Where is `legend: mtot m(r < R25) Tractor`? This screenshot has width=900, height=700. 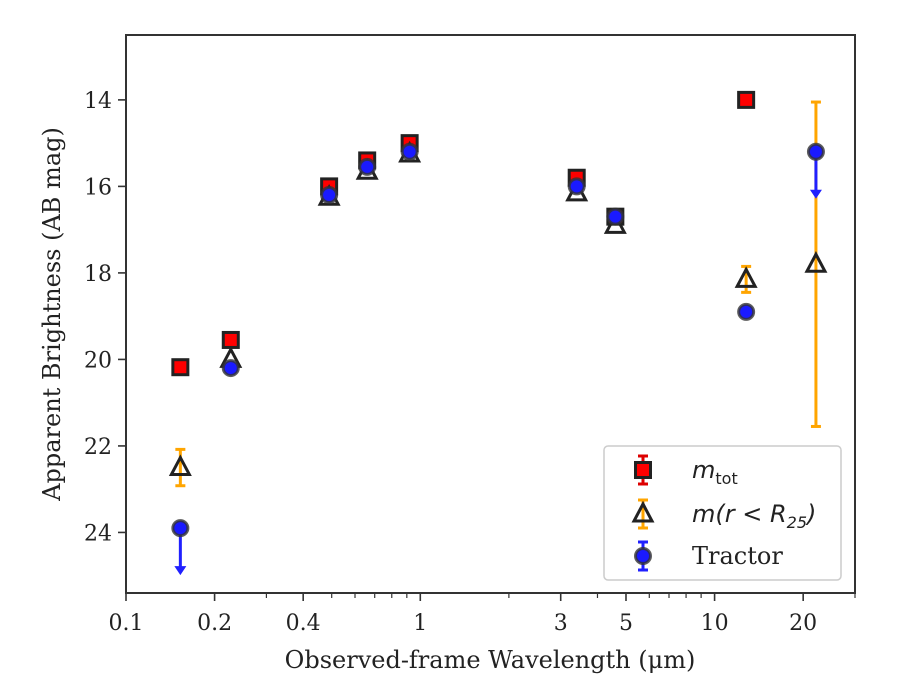 legend: mtot m(r < R25) Tractor is located at coordinates (722, 513).